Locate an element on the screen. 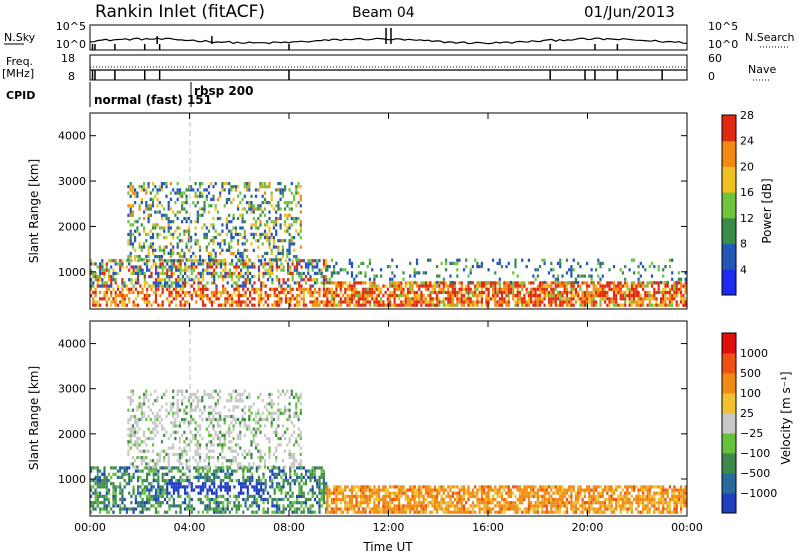 This screenshot has width=800, height=554. noise-panel: N.Sky 10^5 10^0 10^5 10^0 N.Search is located at coordinates (399, 35).